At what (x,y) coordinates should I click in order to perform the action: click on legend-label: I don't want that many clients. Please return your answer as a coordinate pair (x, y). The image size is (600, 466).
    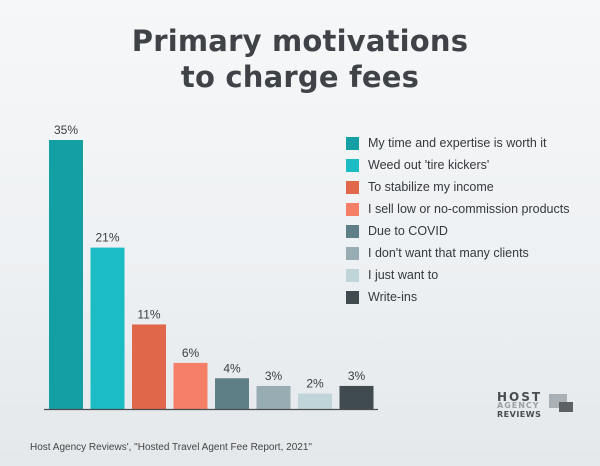
    Looking at the image, I should click on (448, 253).